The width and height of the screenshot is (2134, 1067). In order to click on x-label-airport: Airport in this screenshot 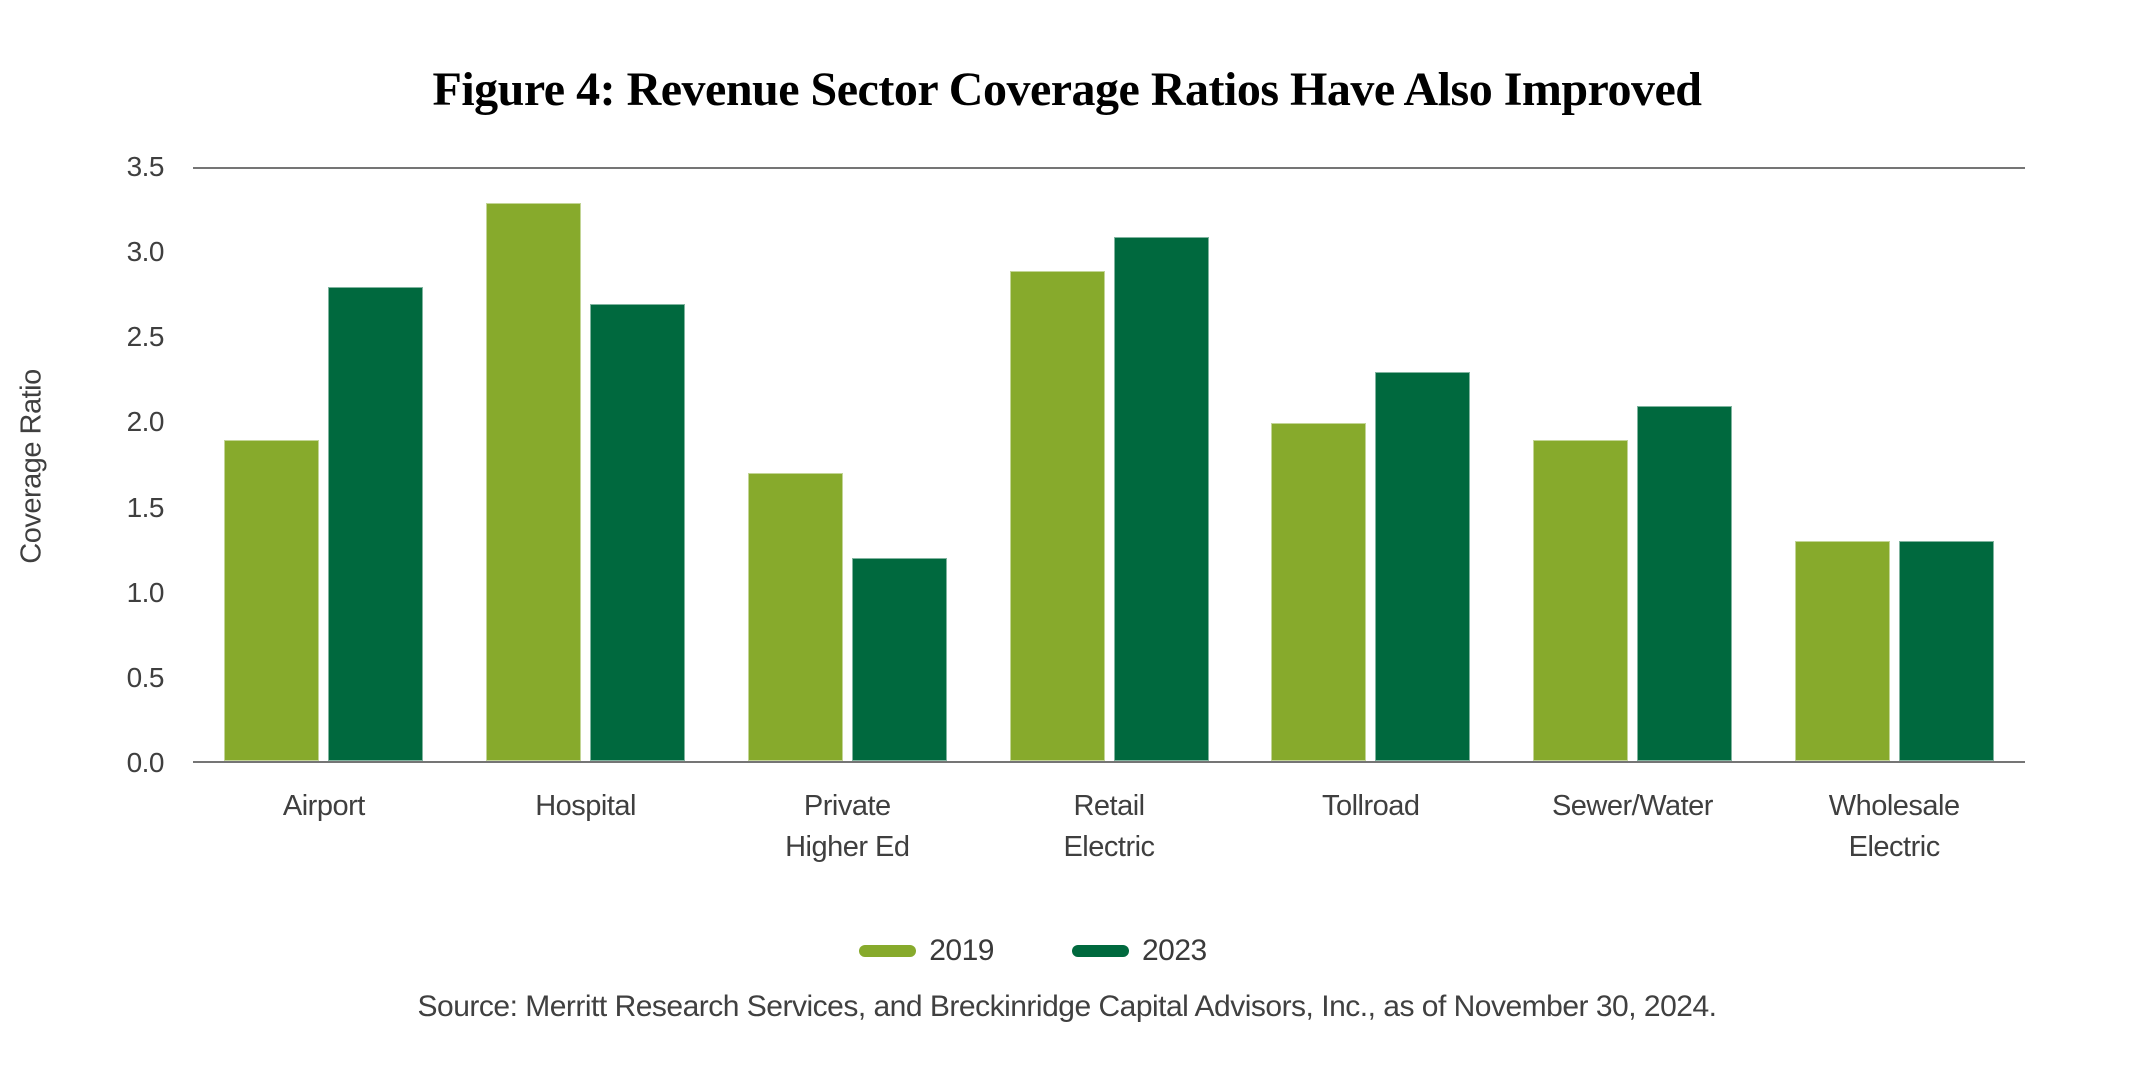, I will do `click(323, 806)`.